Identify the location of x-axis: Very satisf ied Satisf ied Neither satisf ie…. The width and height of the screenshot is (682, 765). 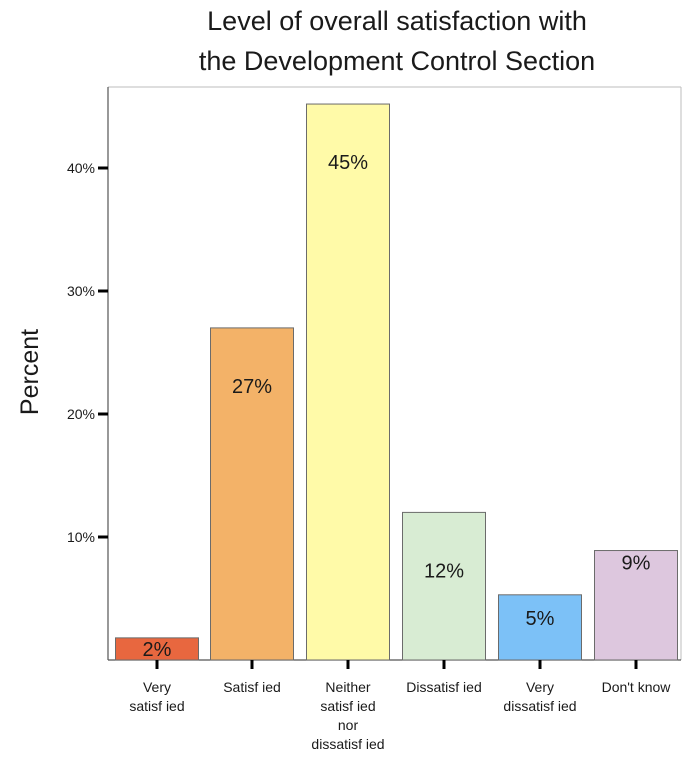
(400, 706).